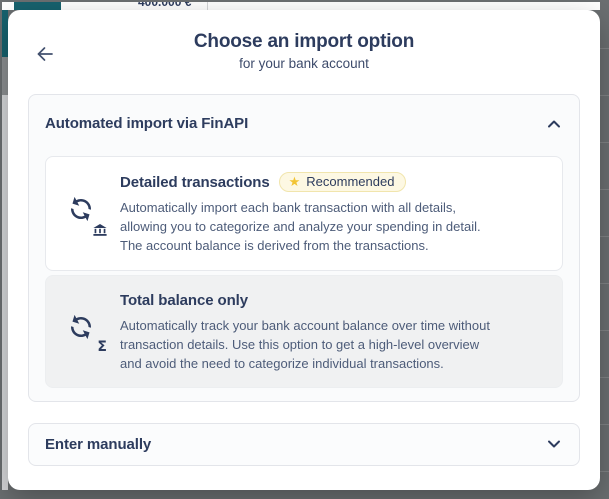 This screenshot has height=499, width=609. I want to click on page-subtitle: for your bank account, so click(304, 63).